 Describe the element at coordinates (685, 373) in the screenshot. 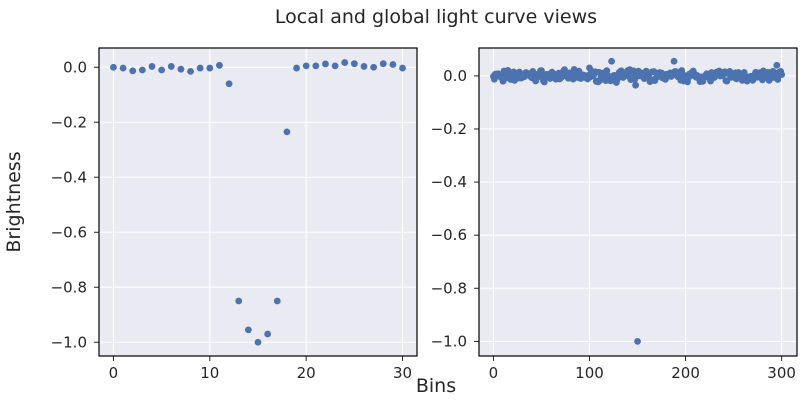

I see `global-x-tick-label: 200` at that location.